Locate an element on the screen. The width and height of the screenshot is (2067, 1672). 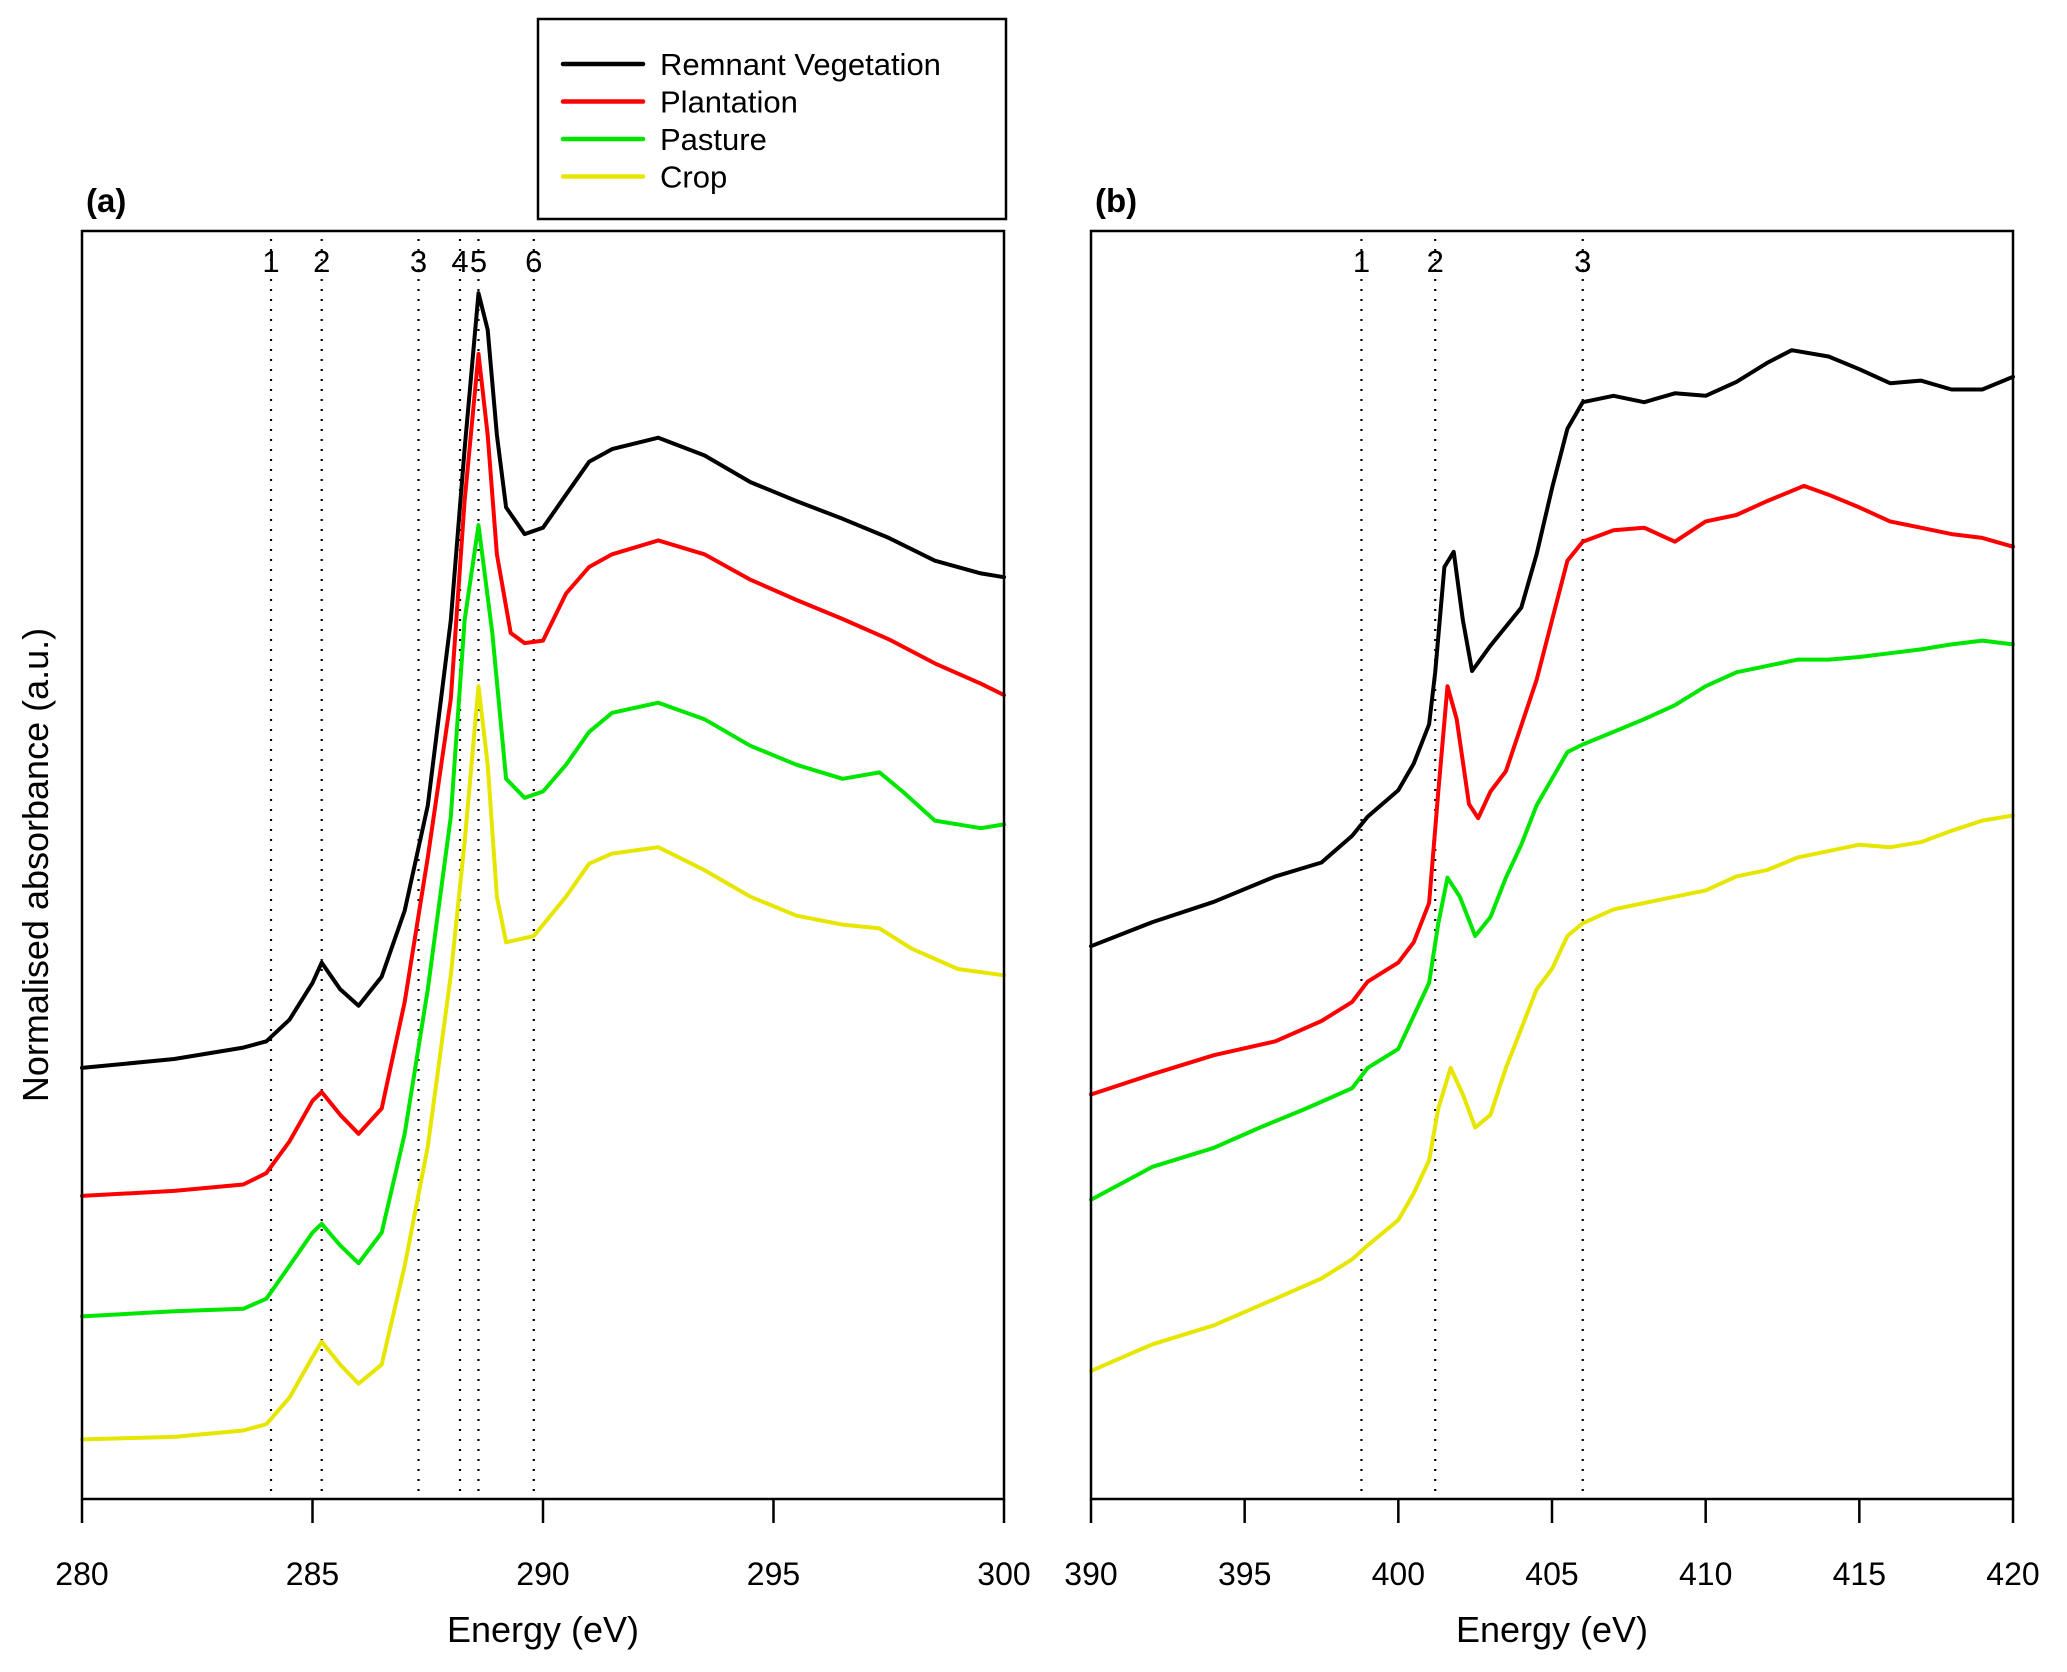
x-tick-label: 415 is located at coordinates (1859, 1574).